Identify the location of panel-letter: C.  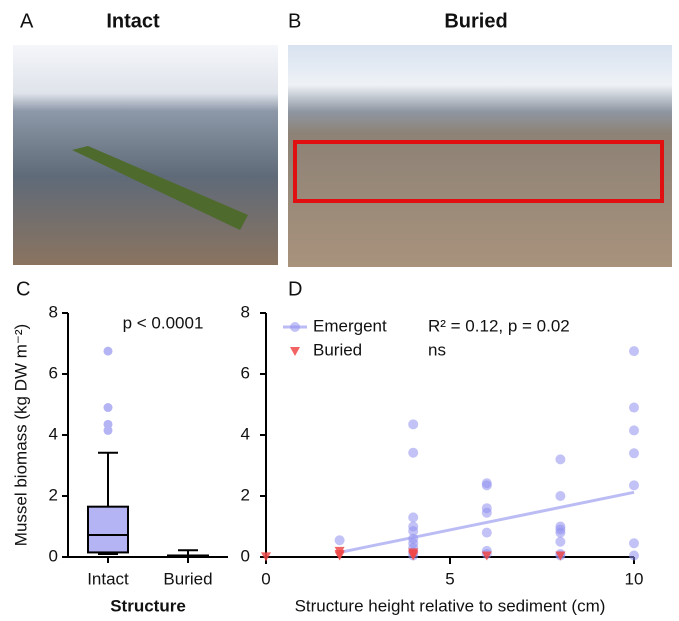
(23, 289).